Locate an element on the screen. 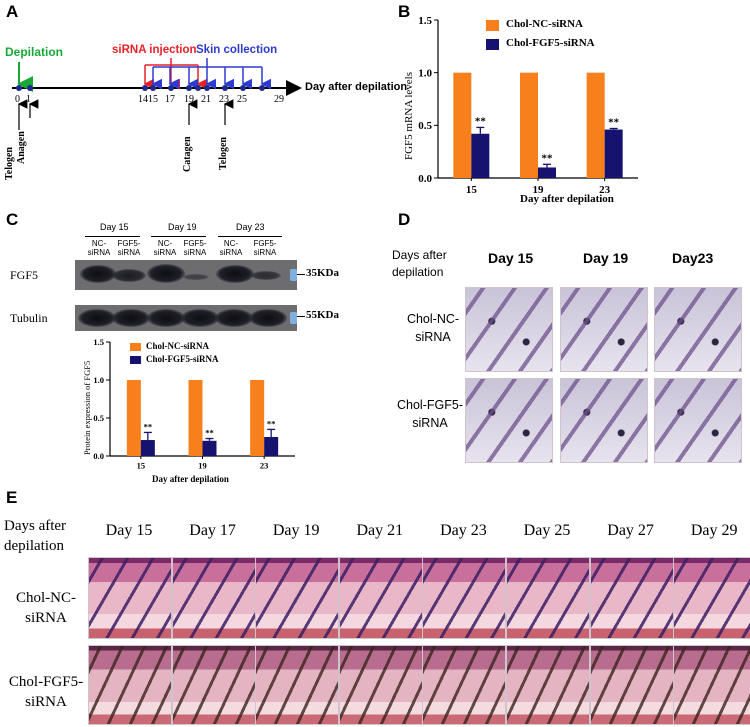 This screenshot has height=727, width=750. blot-row-label-tubulin: Tubulin is located at coordinates (29, 318).